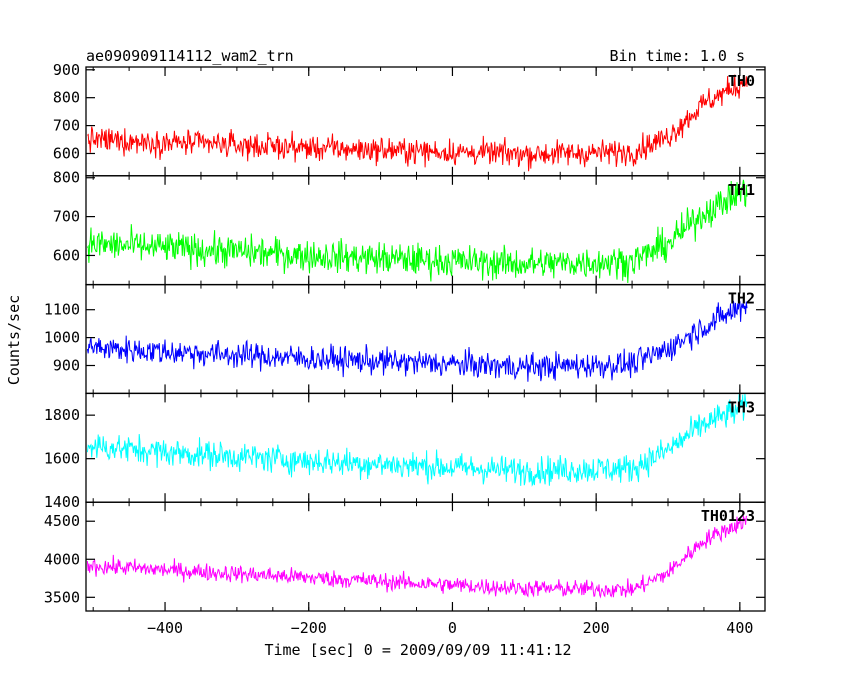 This screenshot has height=680, width=850. Describe the element at coordinates (309, 628) in the screenshot. I see `x-tick-label: −200` at that location.